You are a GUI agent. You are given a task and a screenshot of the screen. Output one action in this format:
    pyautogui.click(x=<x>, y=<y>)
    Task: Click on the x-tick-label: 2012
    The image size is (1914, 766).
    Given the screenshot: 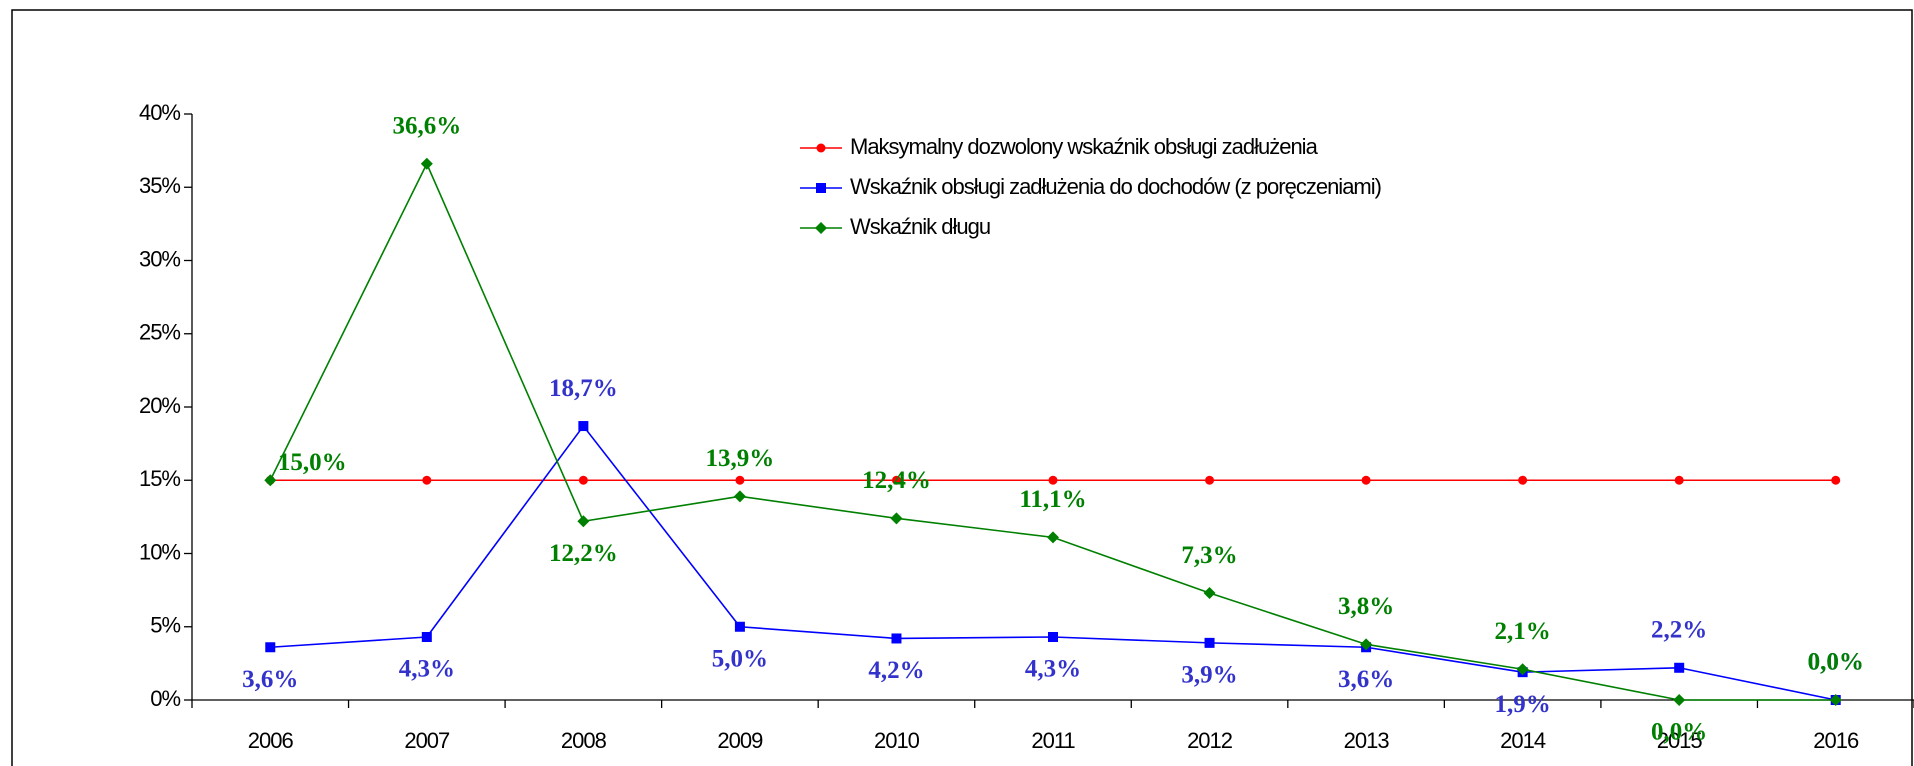 What is the action you would take?
    pyautogui.click(x=1210, y=740)
    